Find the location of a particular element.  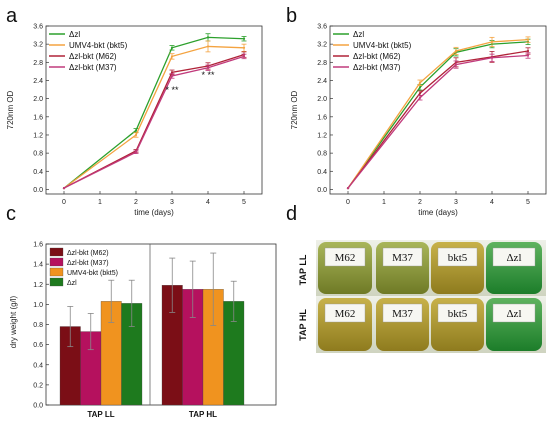

chart-b-ylabel: 720nm OD is located at coordinates (294, 109).